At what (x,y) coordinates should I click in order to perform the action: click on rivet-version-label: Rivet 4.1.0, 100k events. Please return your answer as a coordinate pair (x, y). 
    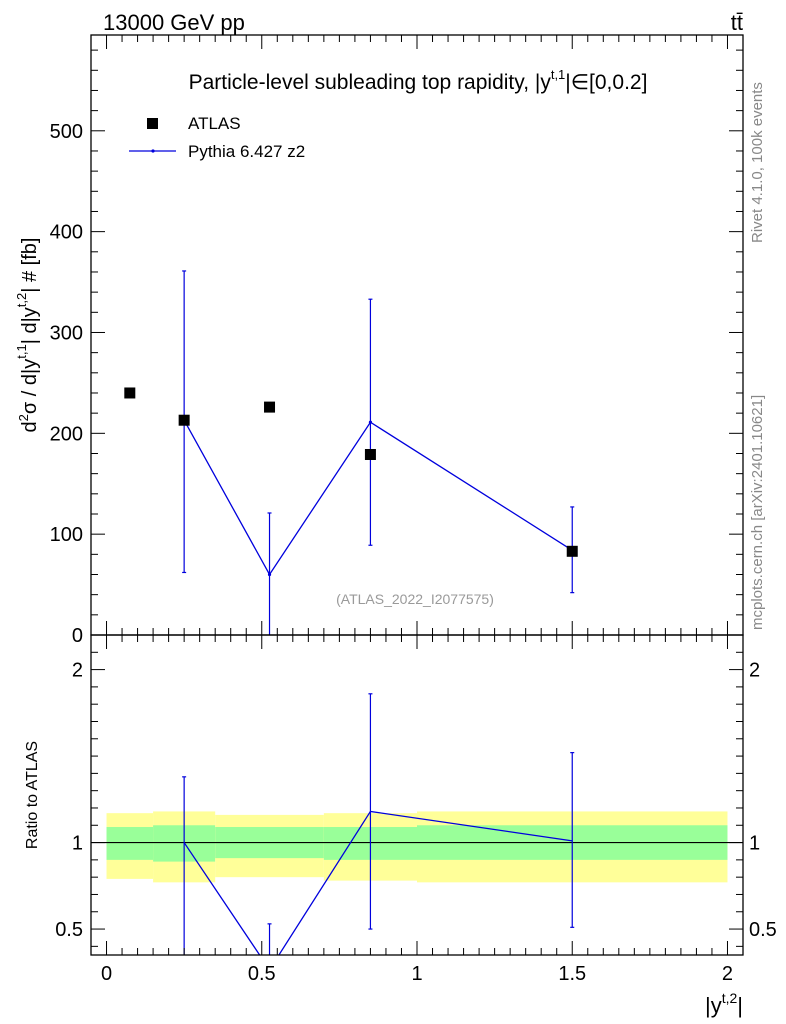
    Looking at the image, I should click on (757, 162).